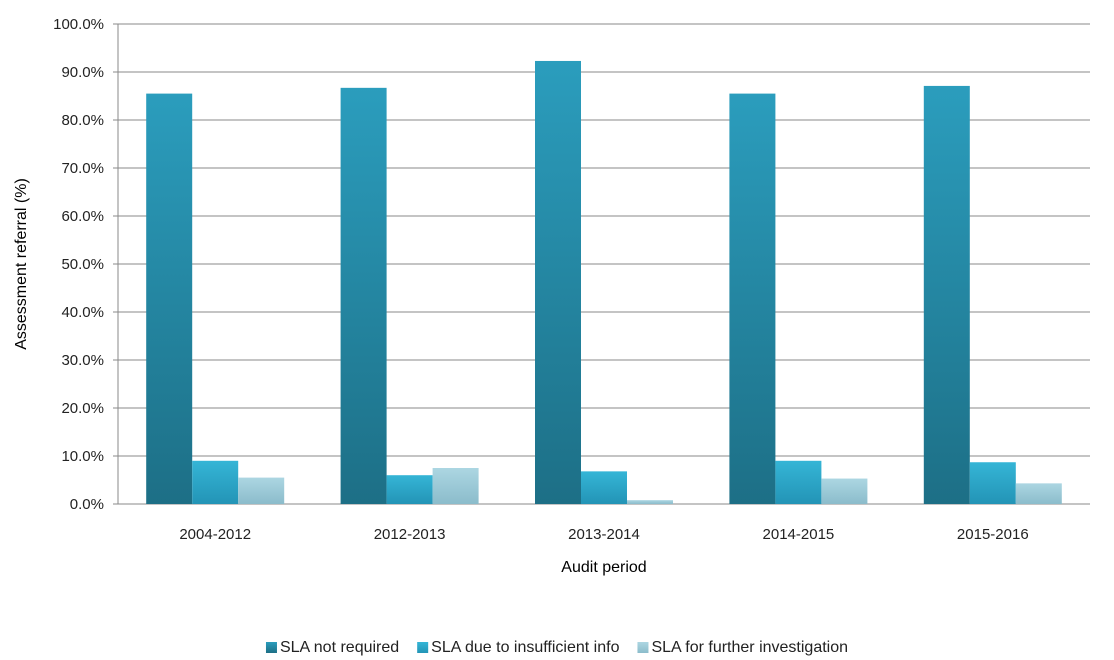  What do you see at coordinates (78, 24) in the screenshot?
I see `y-tick-label: 100.0%` at bounding box center [78, 24].